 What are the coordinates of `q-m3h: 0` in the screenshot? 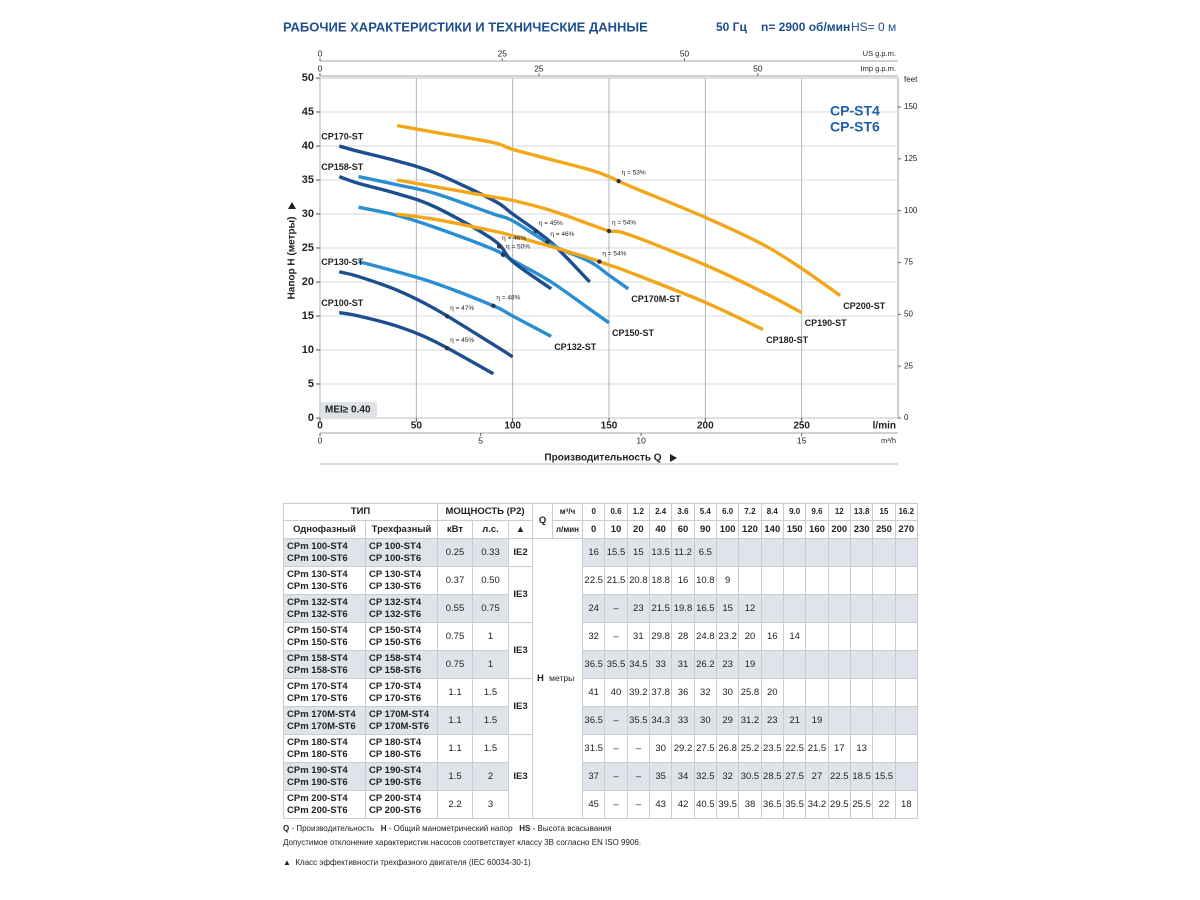 It's located at (594, 512).